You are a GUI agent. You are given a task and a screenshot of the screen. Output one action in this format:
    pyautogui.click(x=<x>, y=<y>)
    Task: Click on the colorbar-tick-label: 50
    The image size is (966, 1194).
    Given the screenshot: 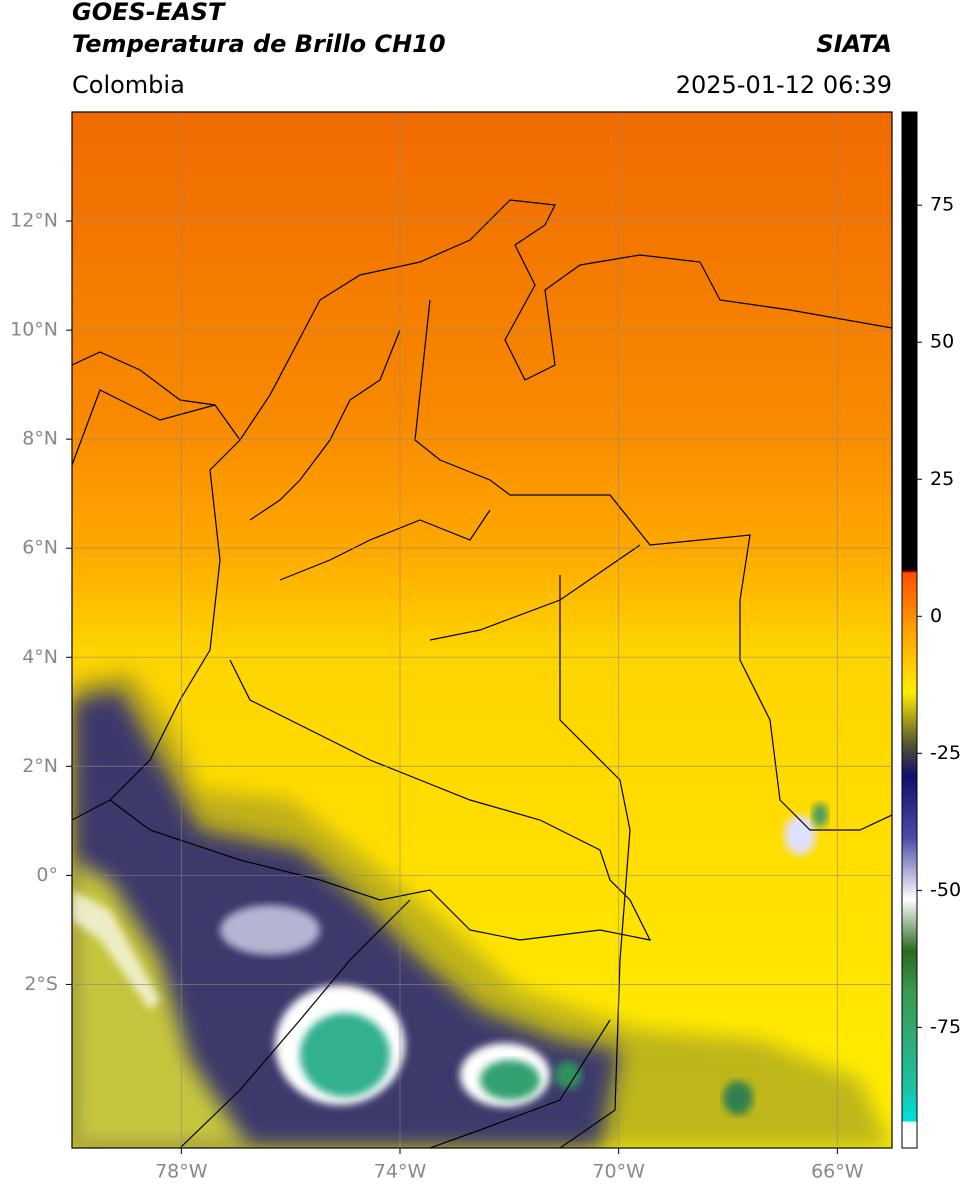 What is the action you would take?
    pyautogui.click(x=942, y=342)
    